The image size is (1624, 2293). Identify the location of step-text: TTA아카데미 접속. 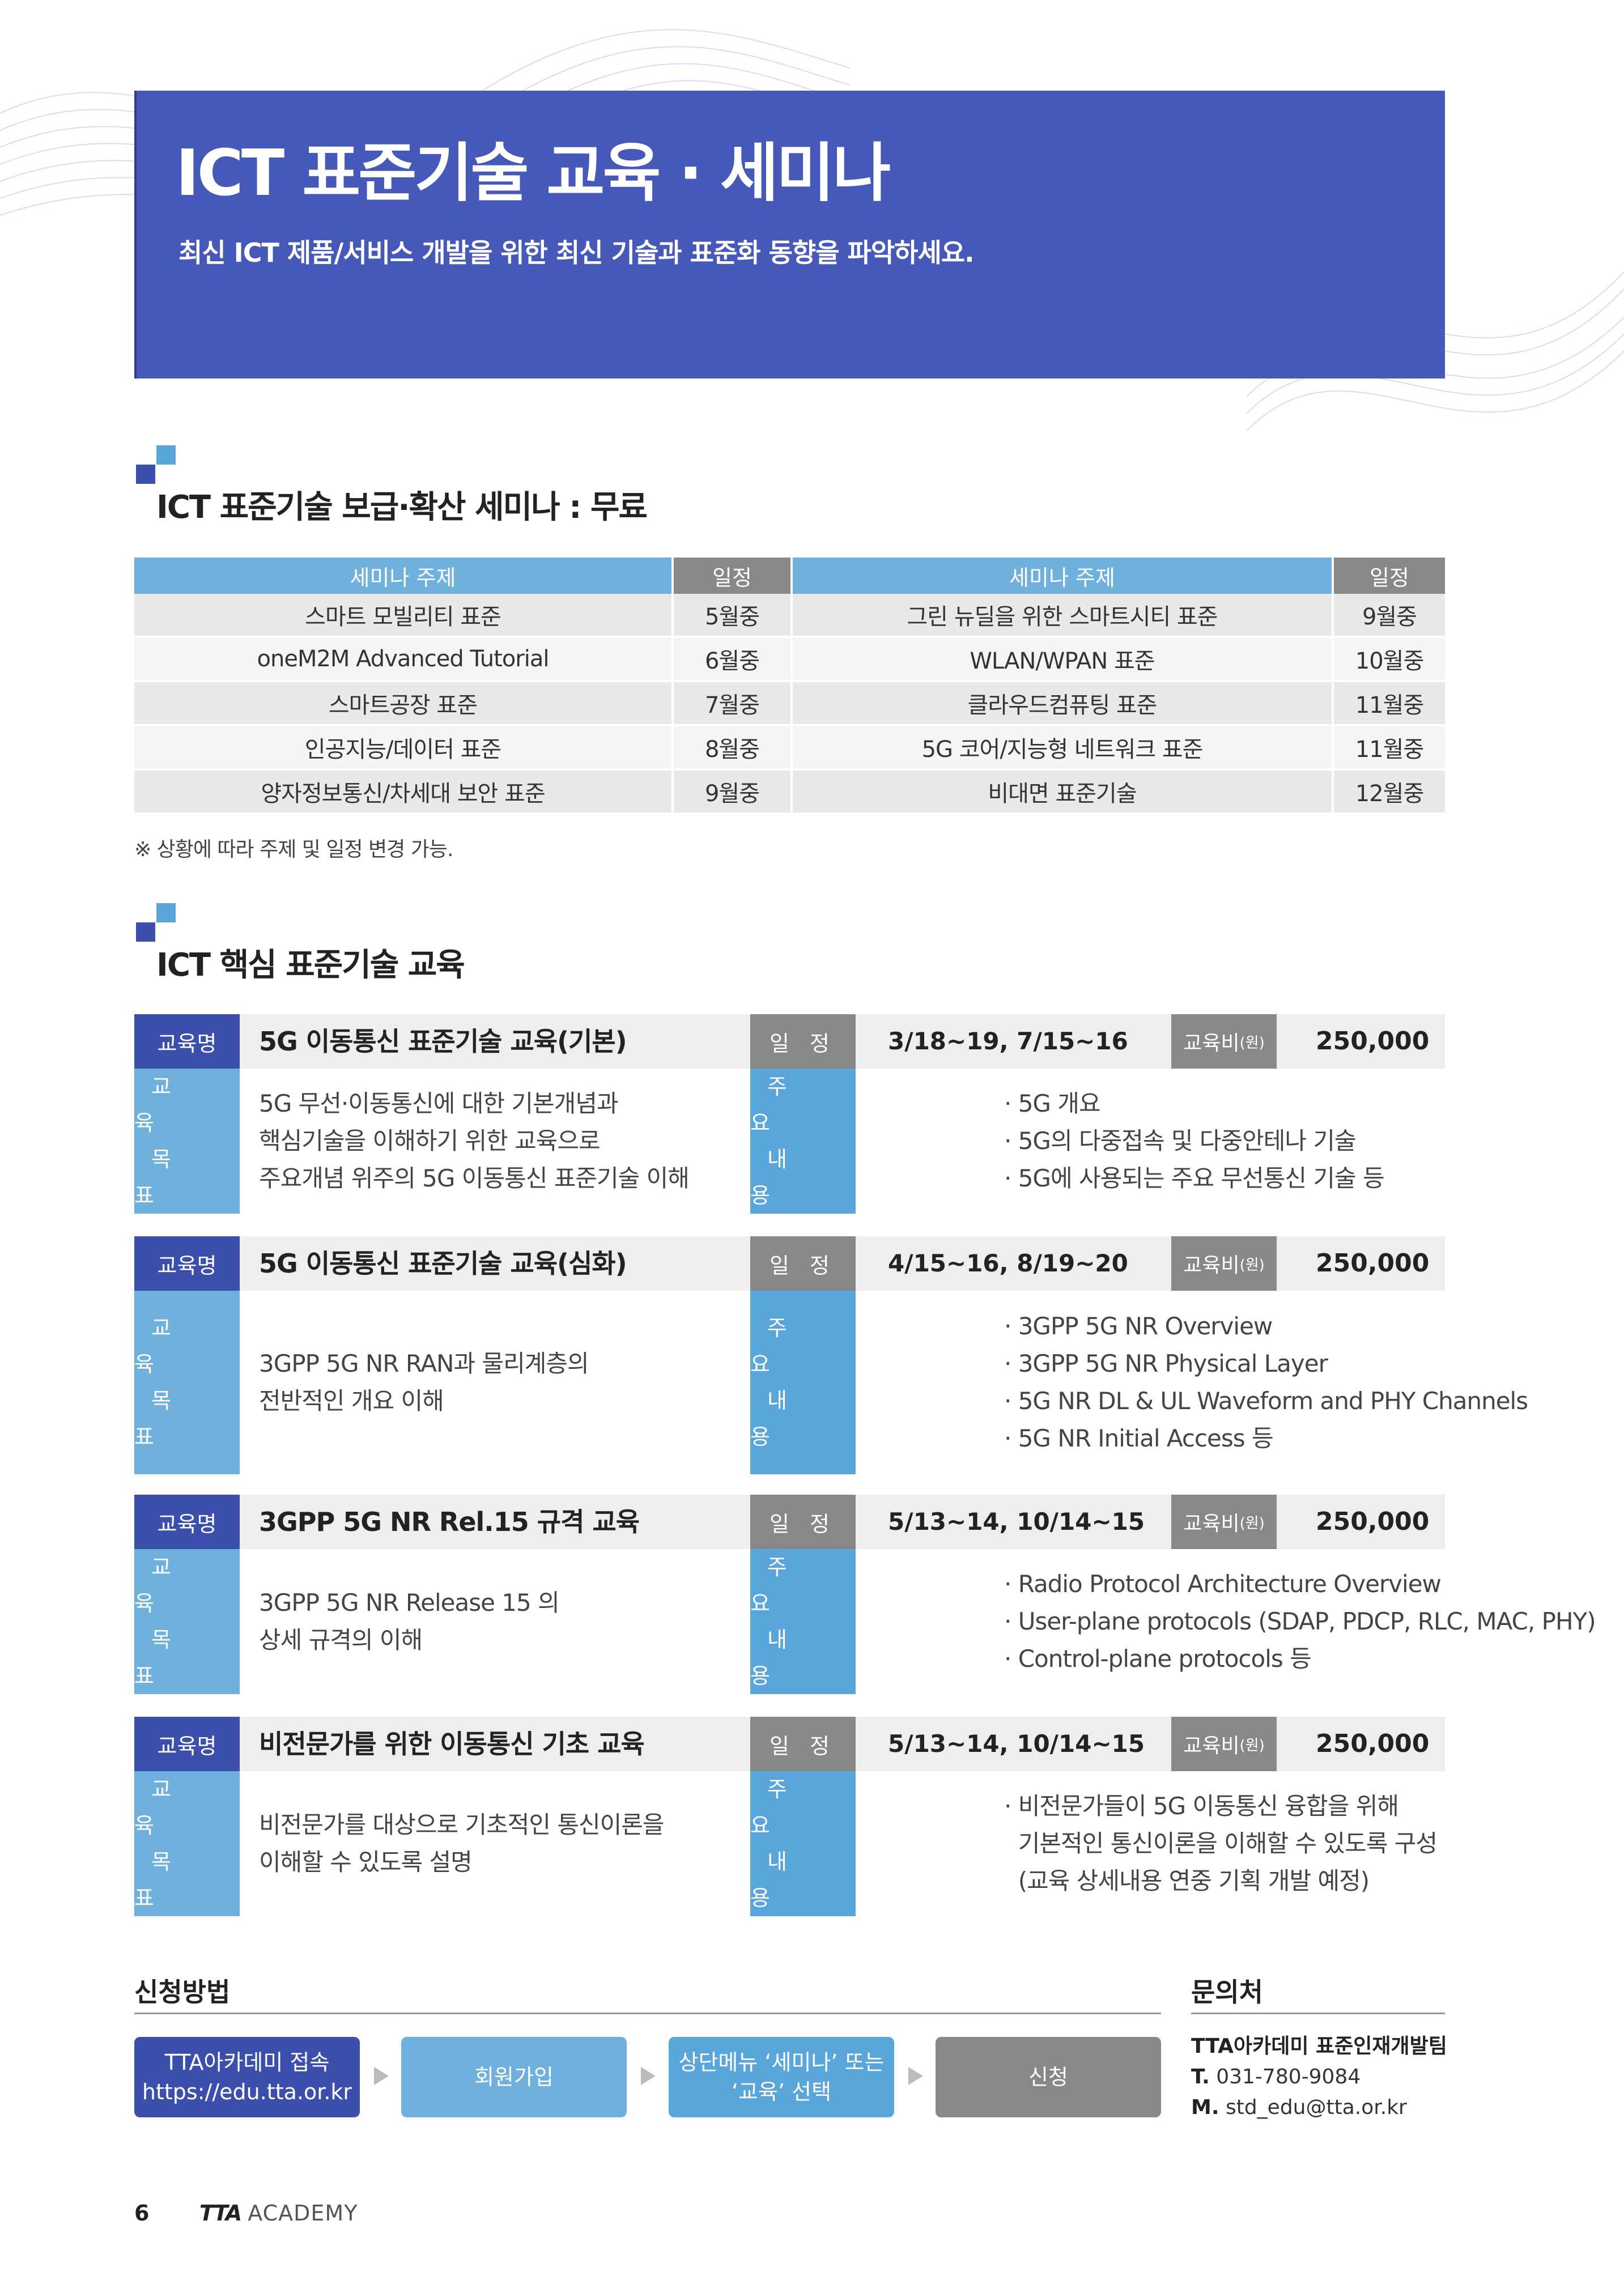
(247, 2062).